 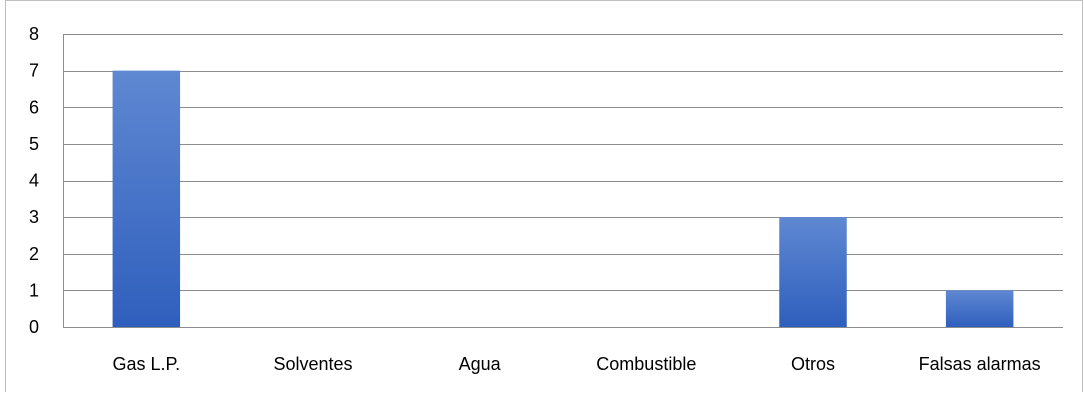 What do you see at coordinates (980, 364) in the screenshot?
I see `x-tick-label: Falsas alarmas` at bounding box center [980, 364].